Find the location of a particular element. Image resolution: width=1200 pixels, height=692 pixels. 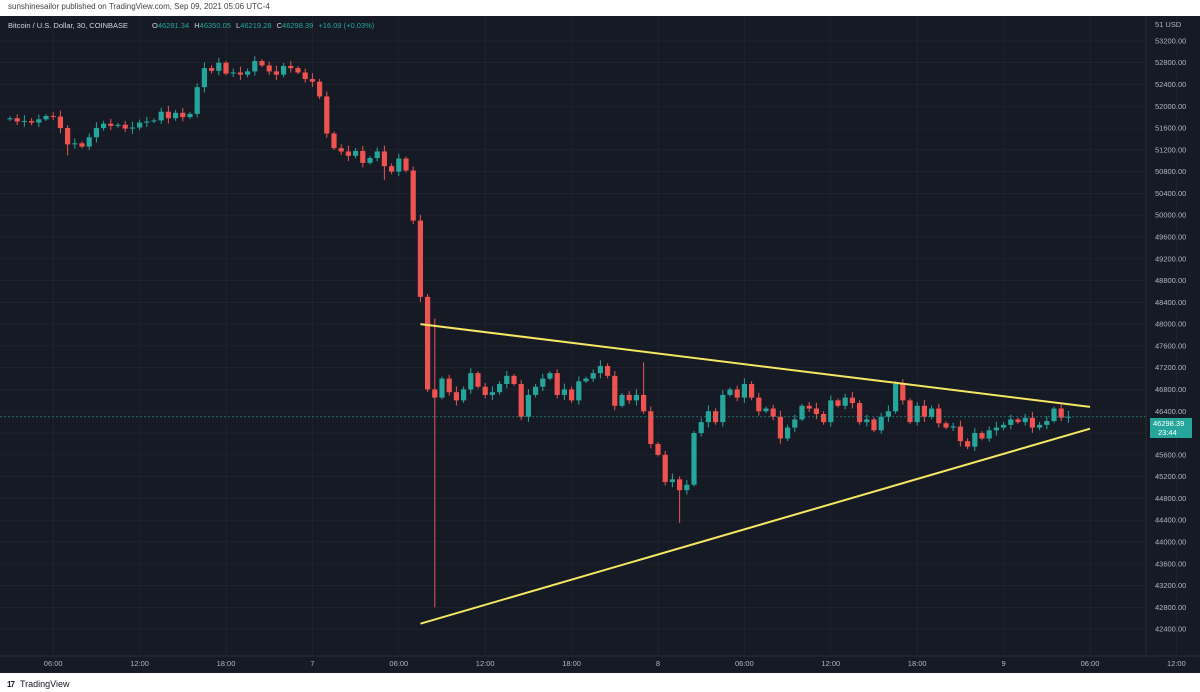

price-tick-label: 43600.00 is located at coordinates (1170, 563).